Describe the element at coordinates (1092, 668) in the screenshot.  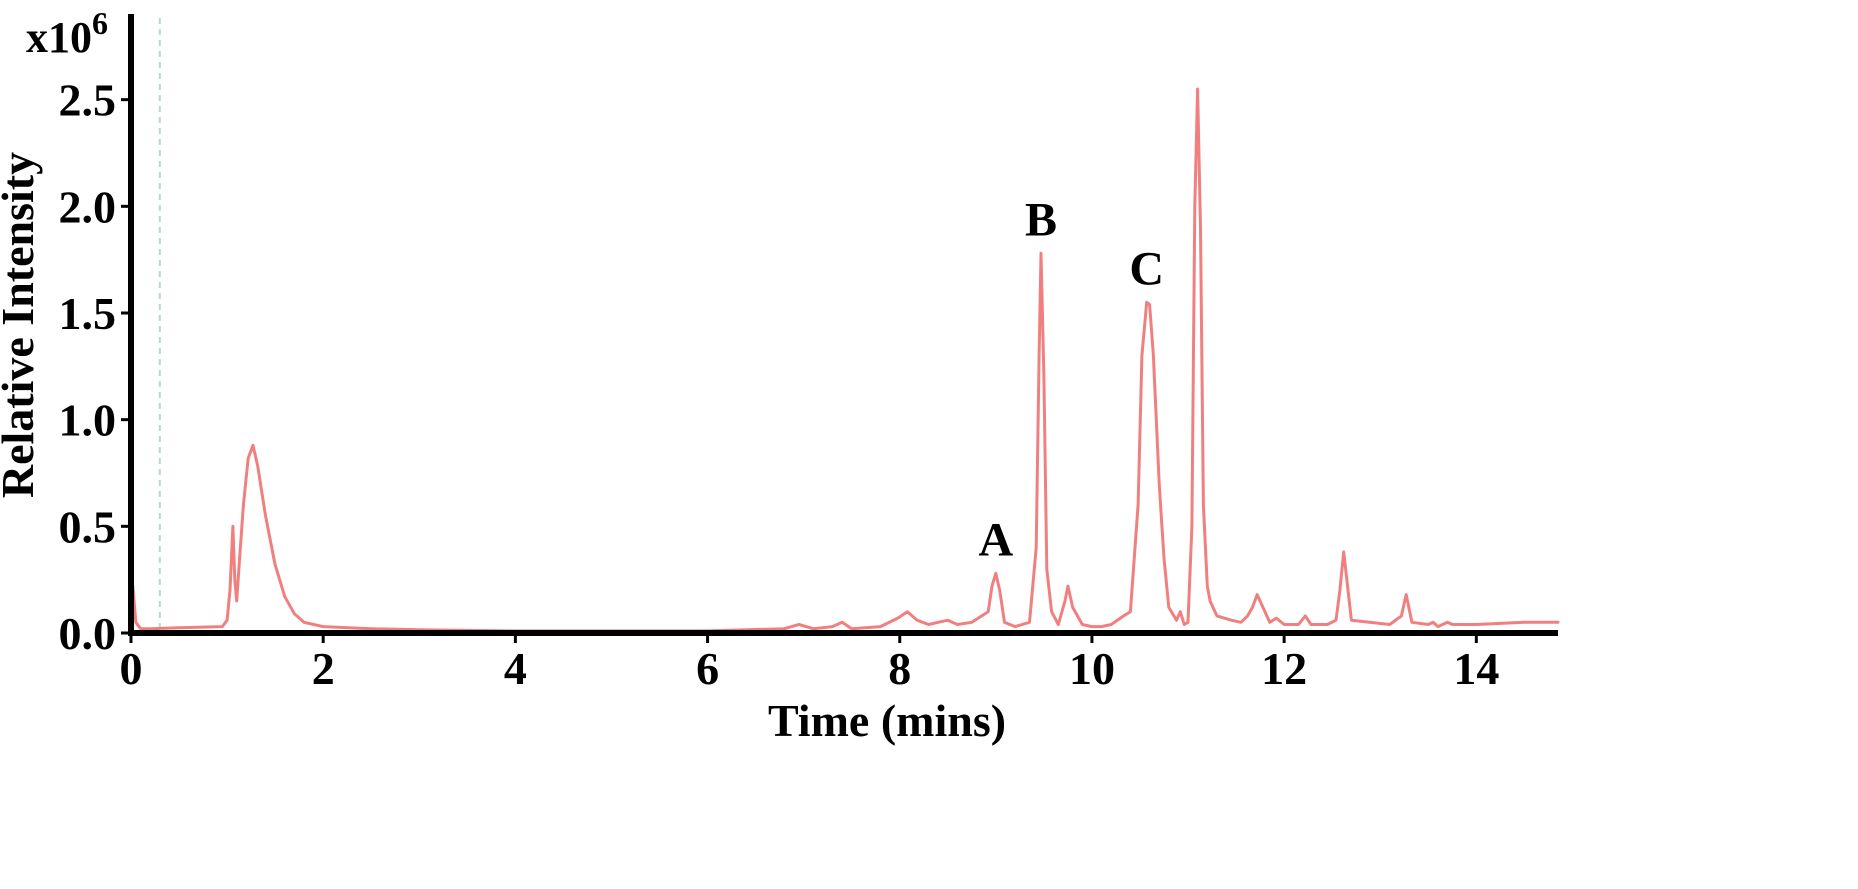
I see `x-tick-label: 10` at that location.